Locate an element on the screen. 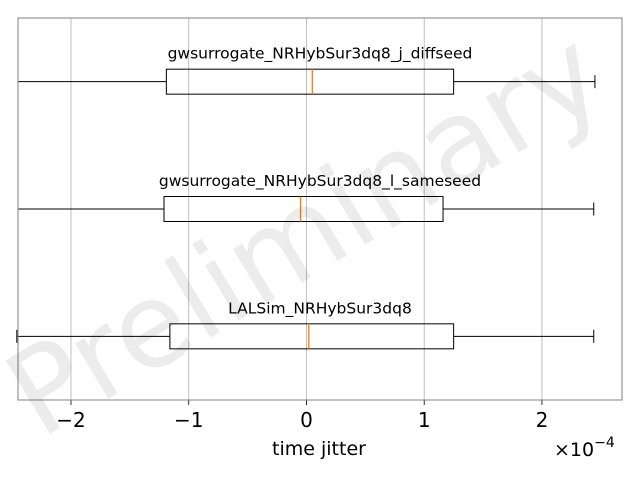 This screenshot has width=640, height=480. series-label: LALSim_NRHybSur3dq8 is located at coordinates (320, 308).